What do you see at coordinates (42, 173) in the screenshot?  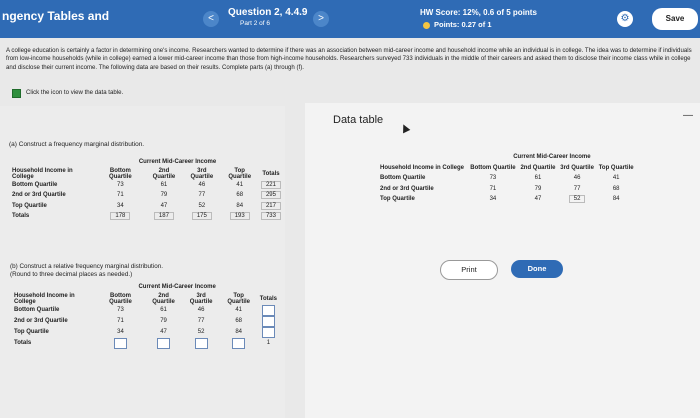 I see `col1-header: Household Income in College` at bounding box center [42, 173].